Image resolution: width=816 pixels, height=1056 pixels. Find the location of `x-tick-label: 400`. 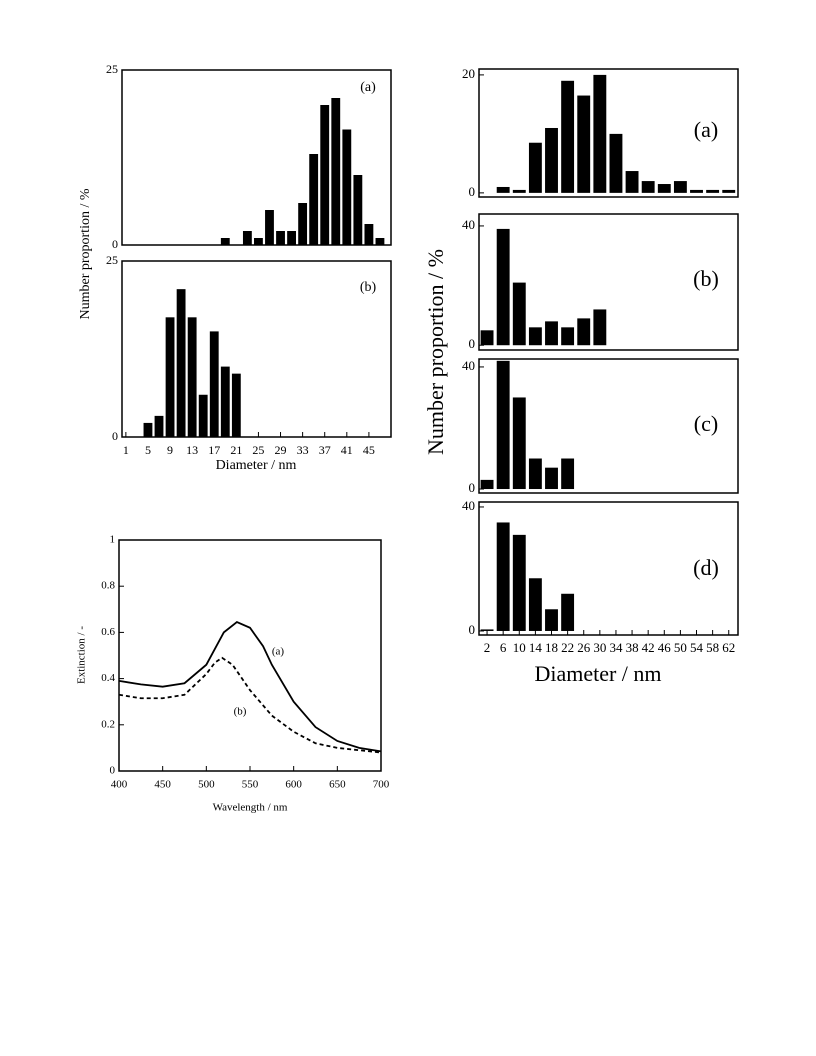

x-tick-label: 400 is located at coordinates (119, 785).